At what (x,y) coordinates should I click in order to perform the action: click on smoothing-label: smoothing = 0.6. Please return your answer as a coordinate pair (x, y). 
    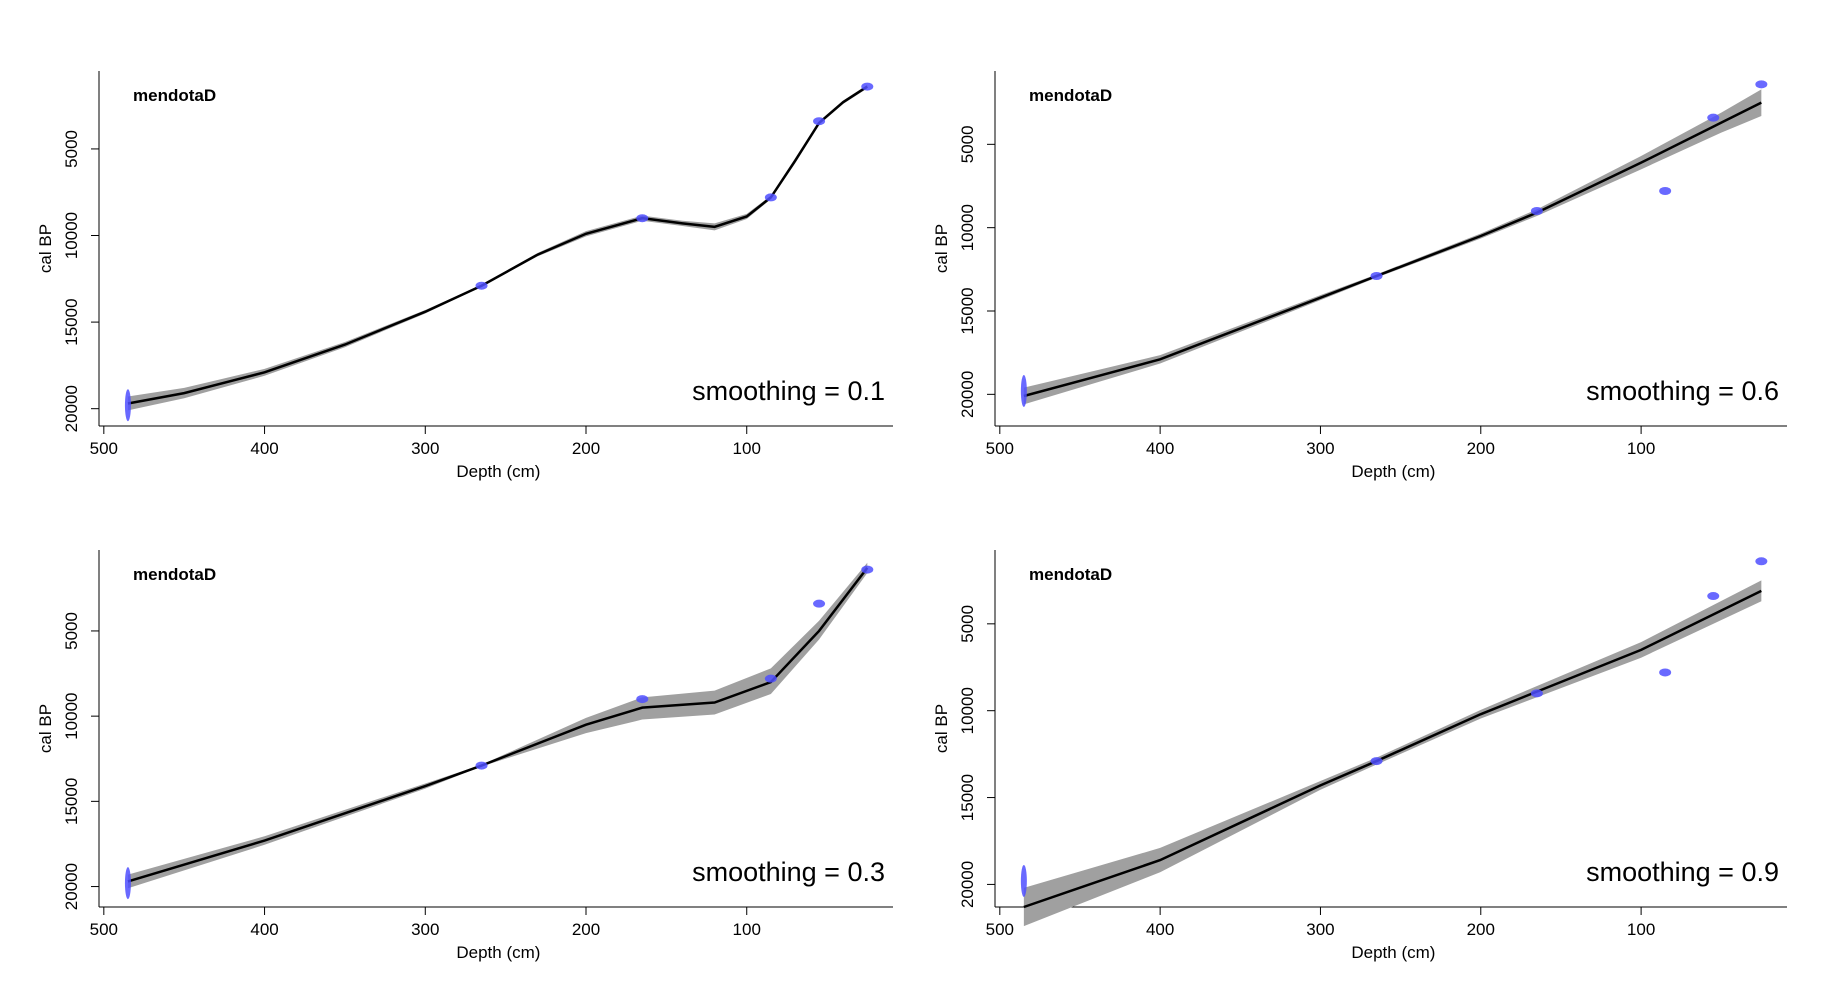
    Looking at the image, I should click on (1682, 391).